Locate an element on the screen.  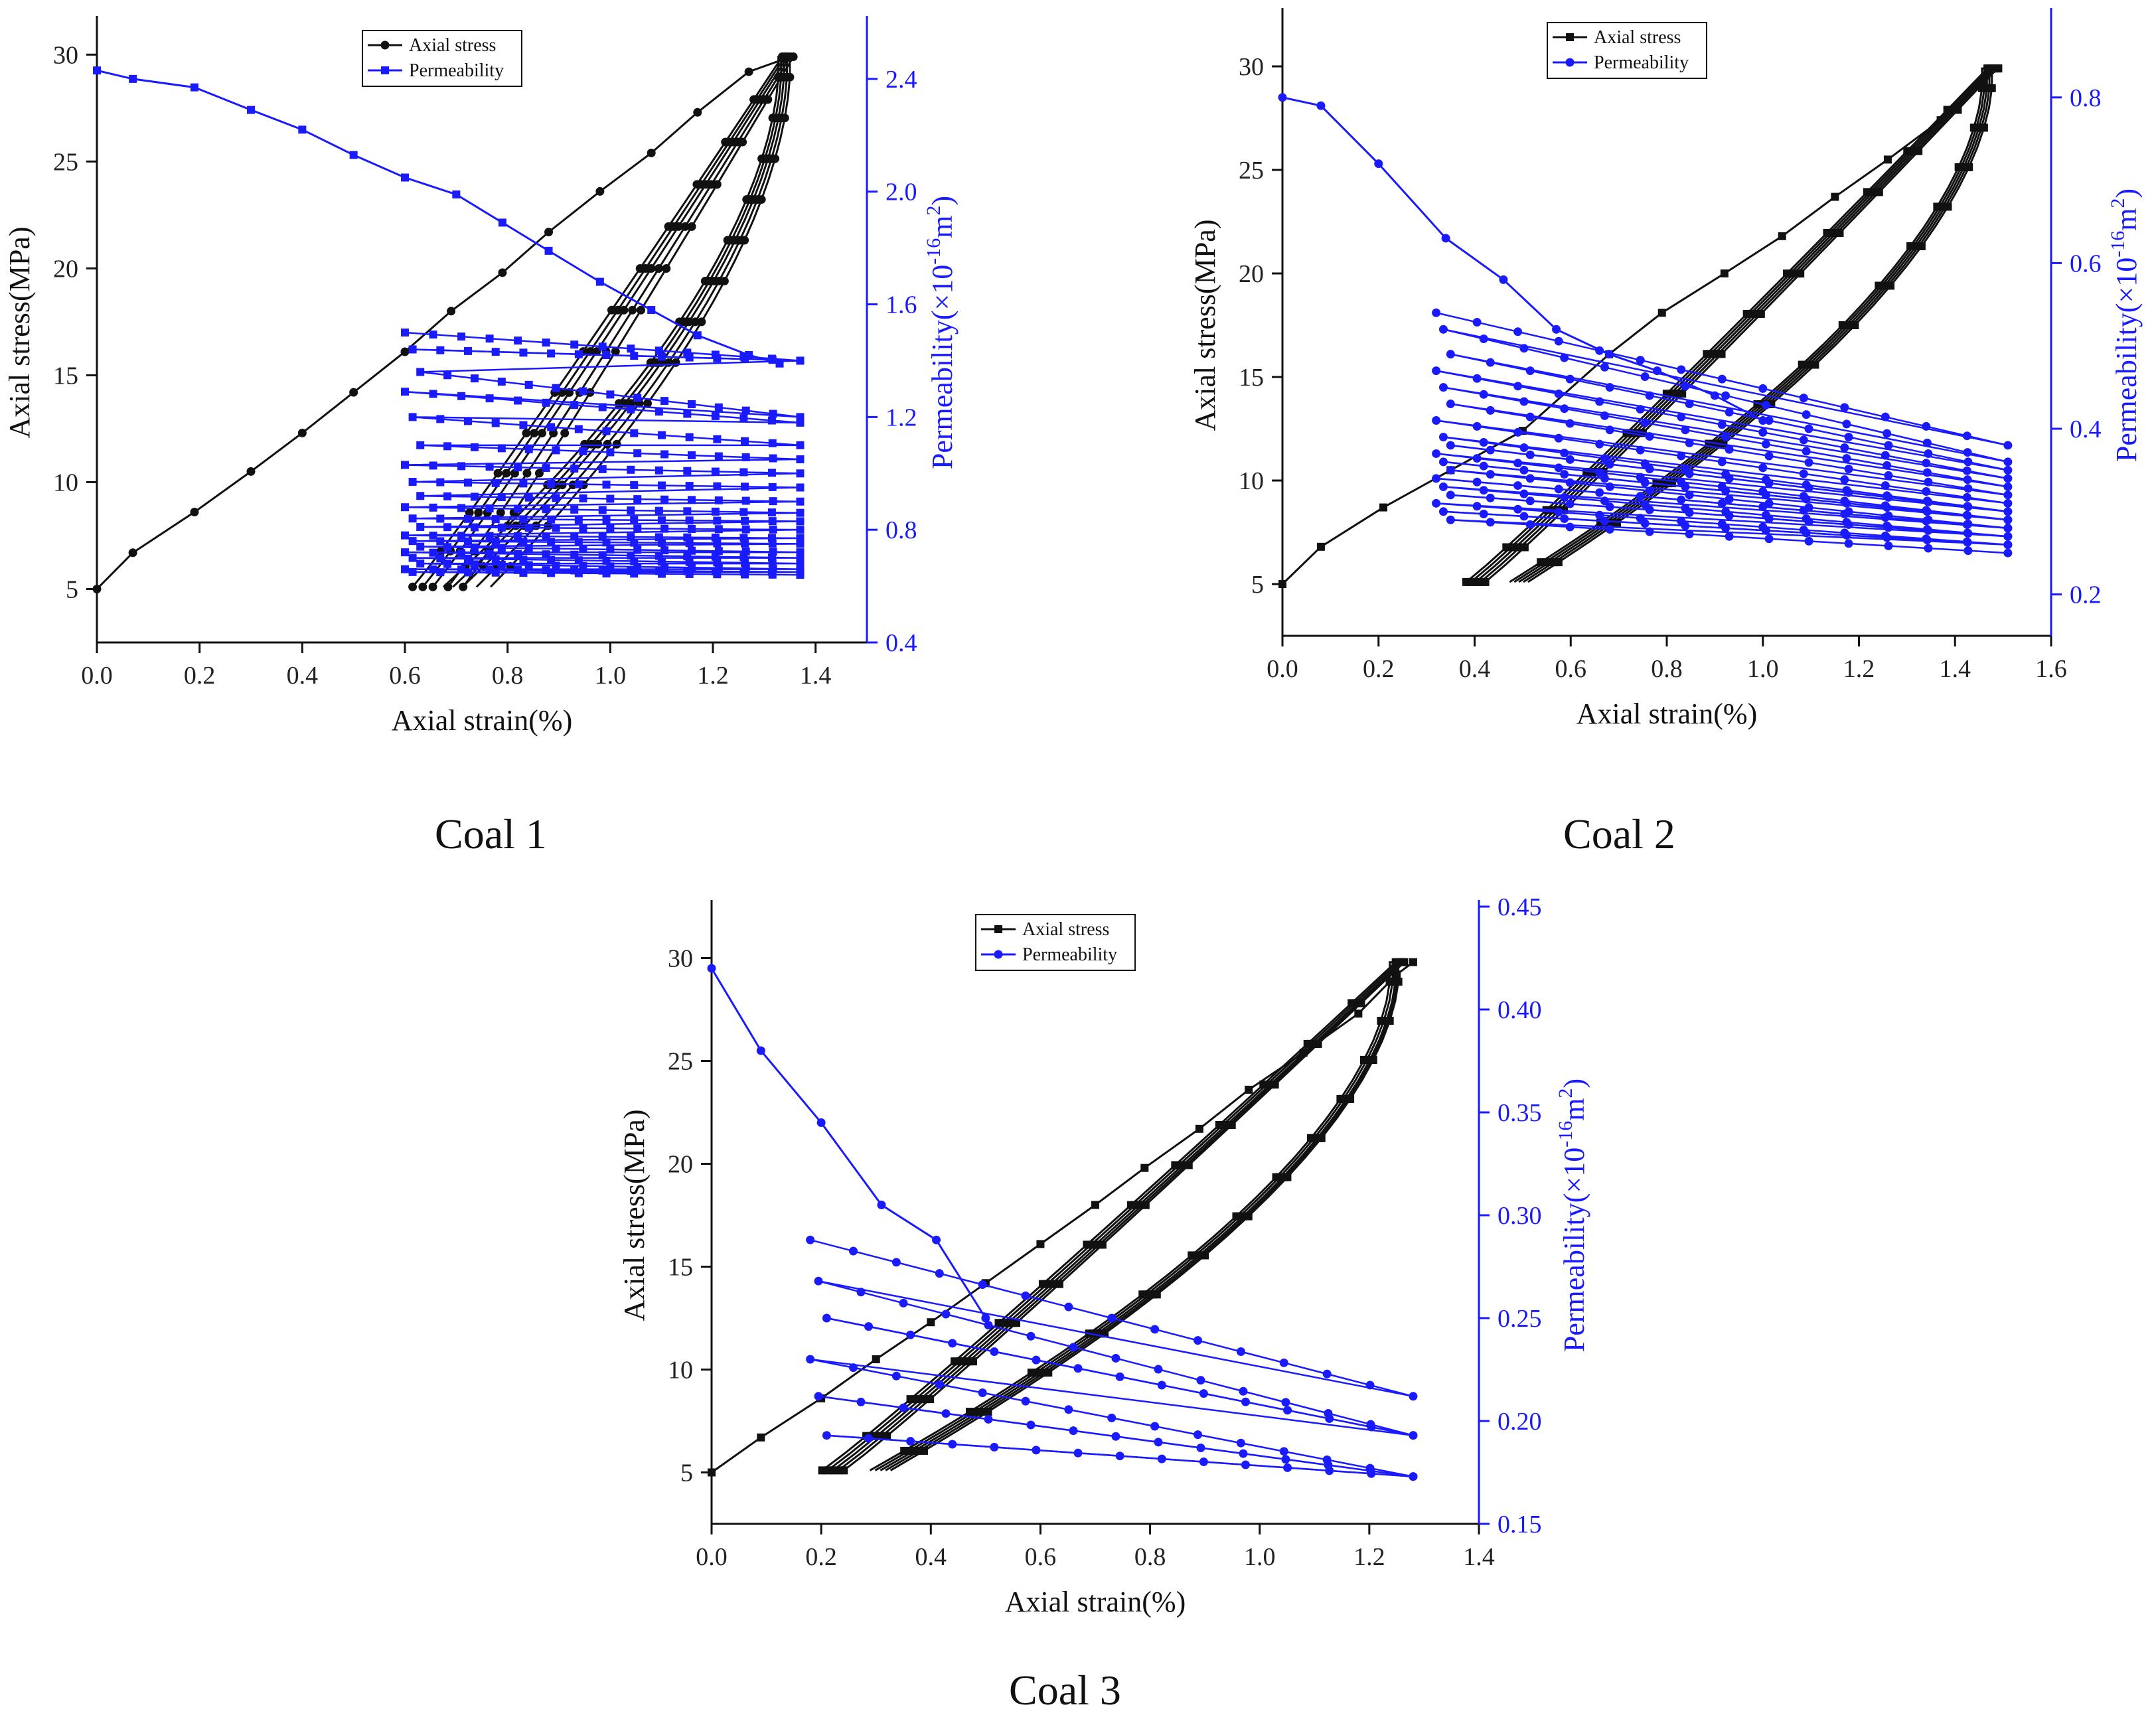
x-tick-label: 1.4 is located at coordinates (1956, 669).